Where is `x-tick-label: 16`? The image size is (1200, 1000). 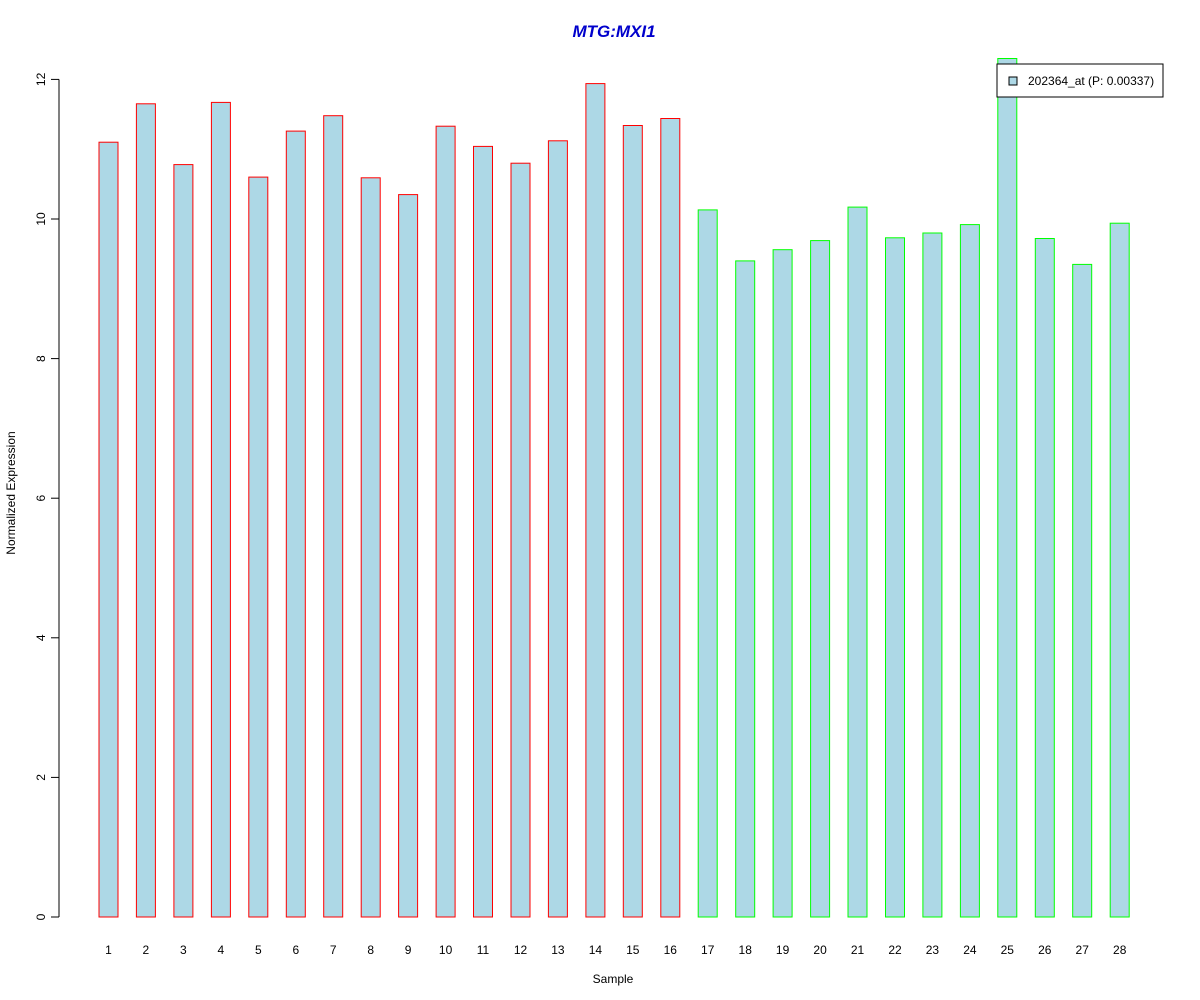
x-tick-label: 16 is located at coordinates (671, 950).